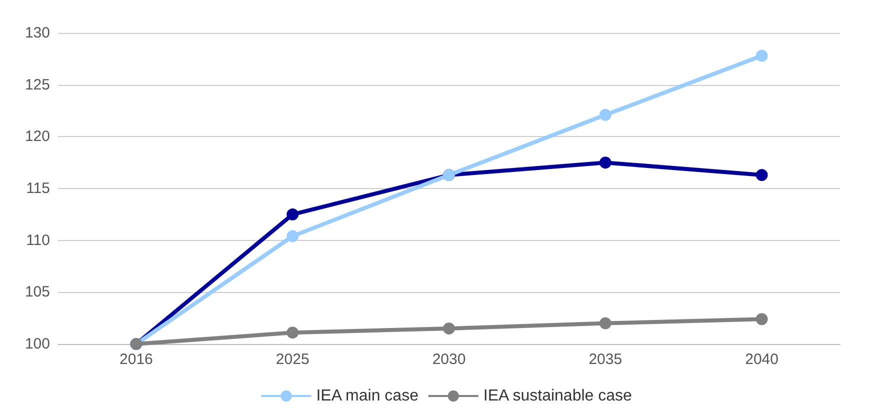 The height and width of the screenshot is (417, 893). Describe the element at coordinates (37, 344) in the screenshot. I see `y-tick-label: 100` at that location.